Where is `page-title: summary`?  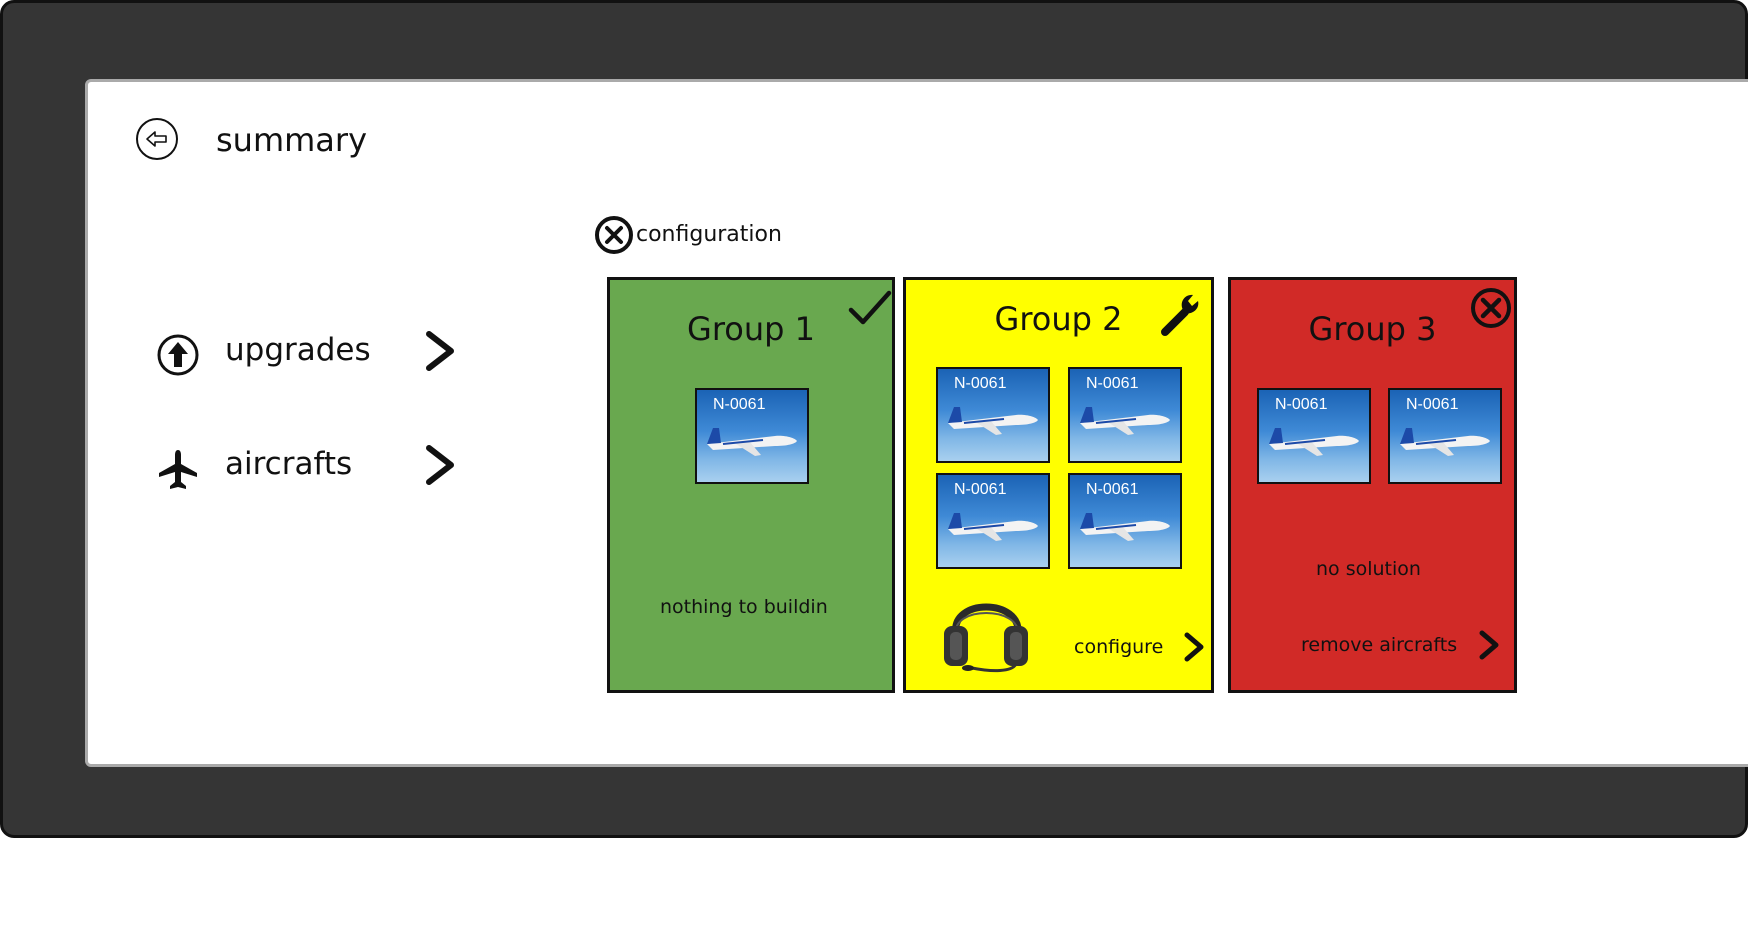 page-title: summary is located at coordinates (291, 140).